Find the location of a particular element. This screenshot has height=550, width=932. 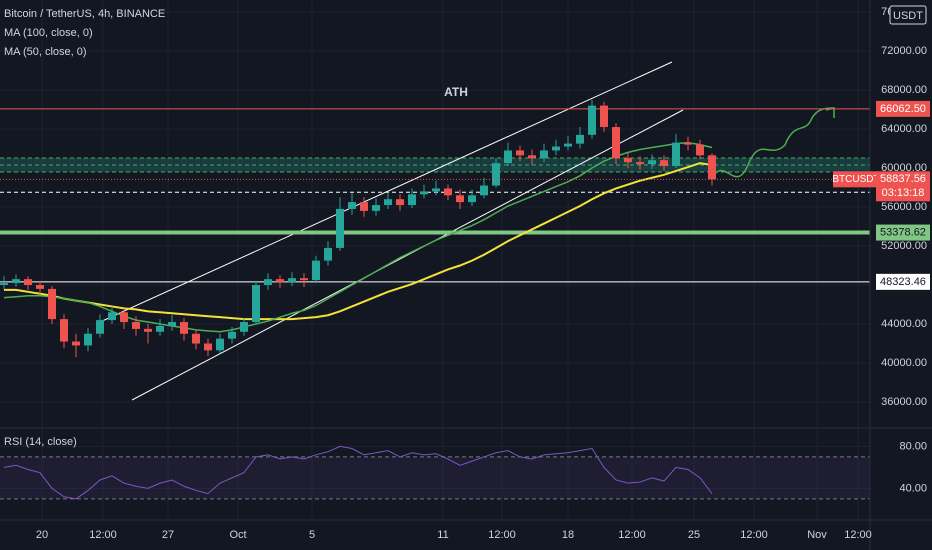

currency-box is located at coordinates (908, 15).